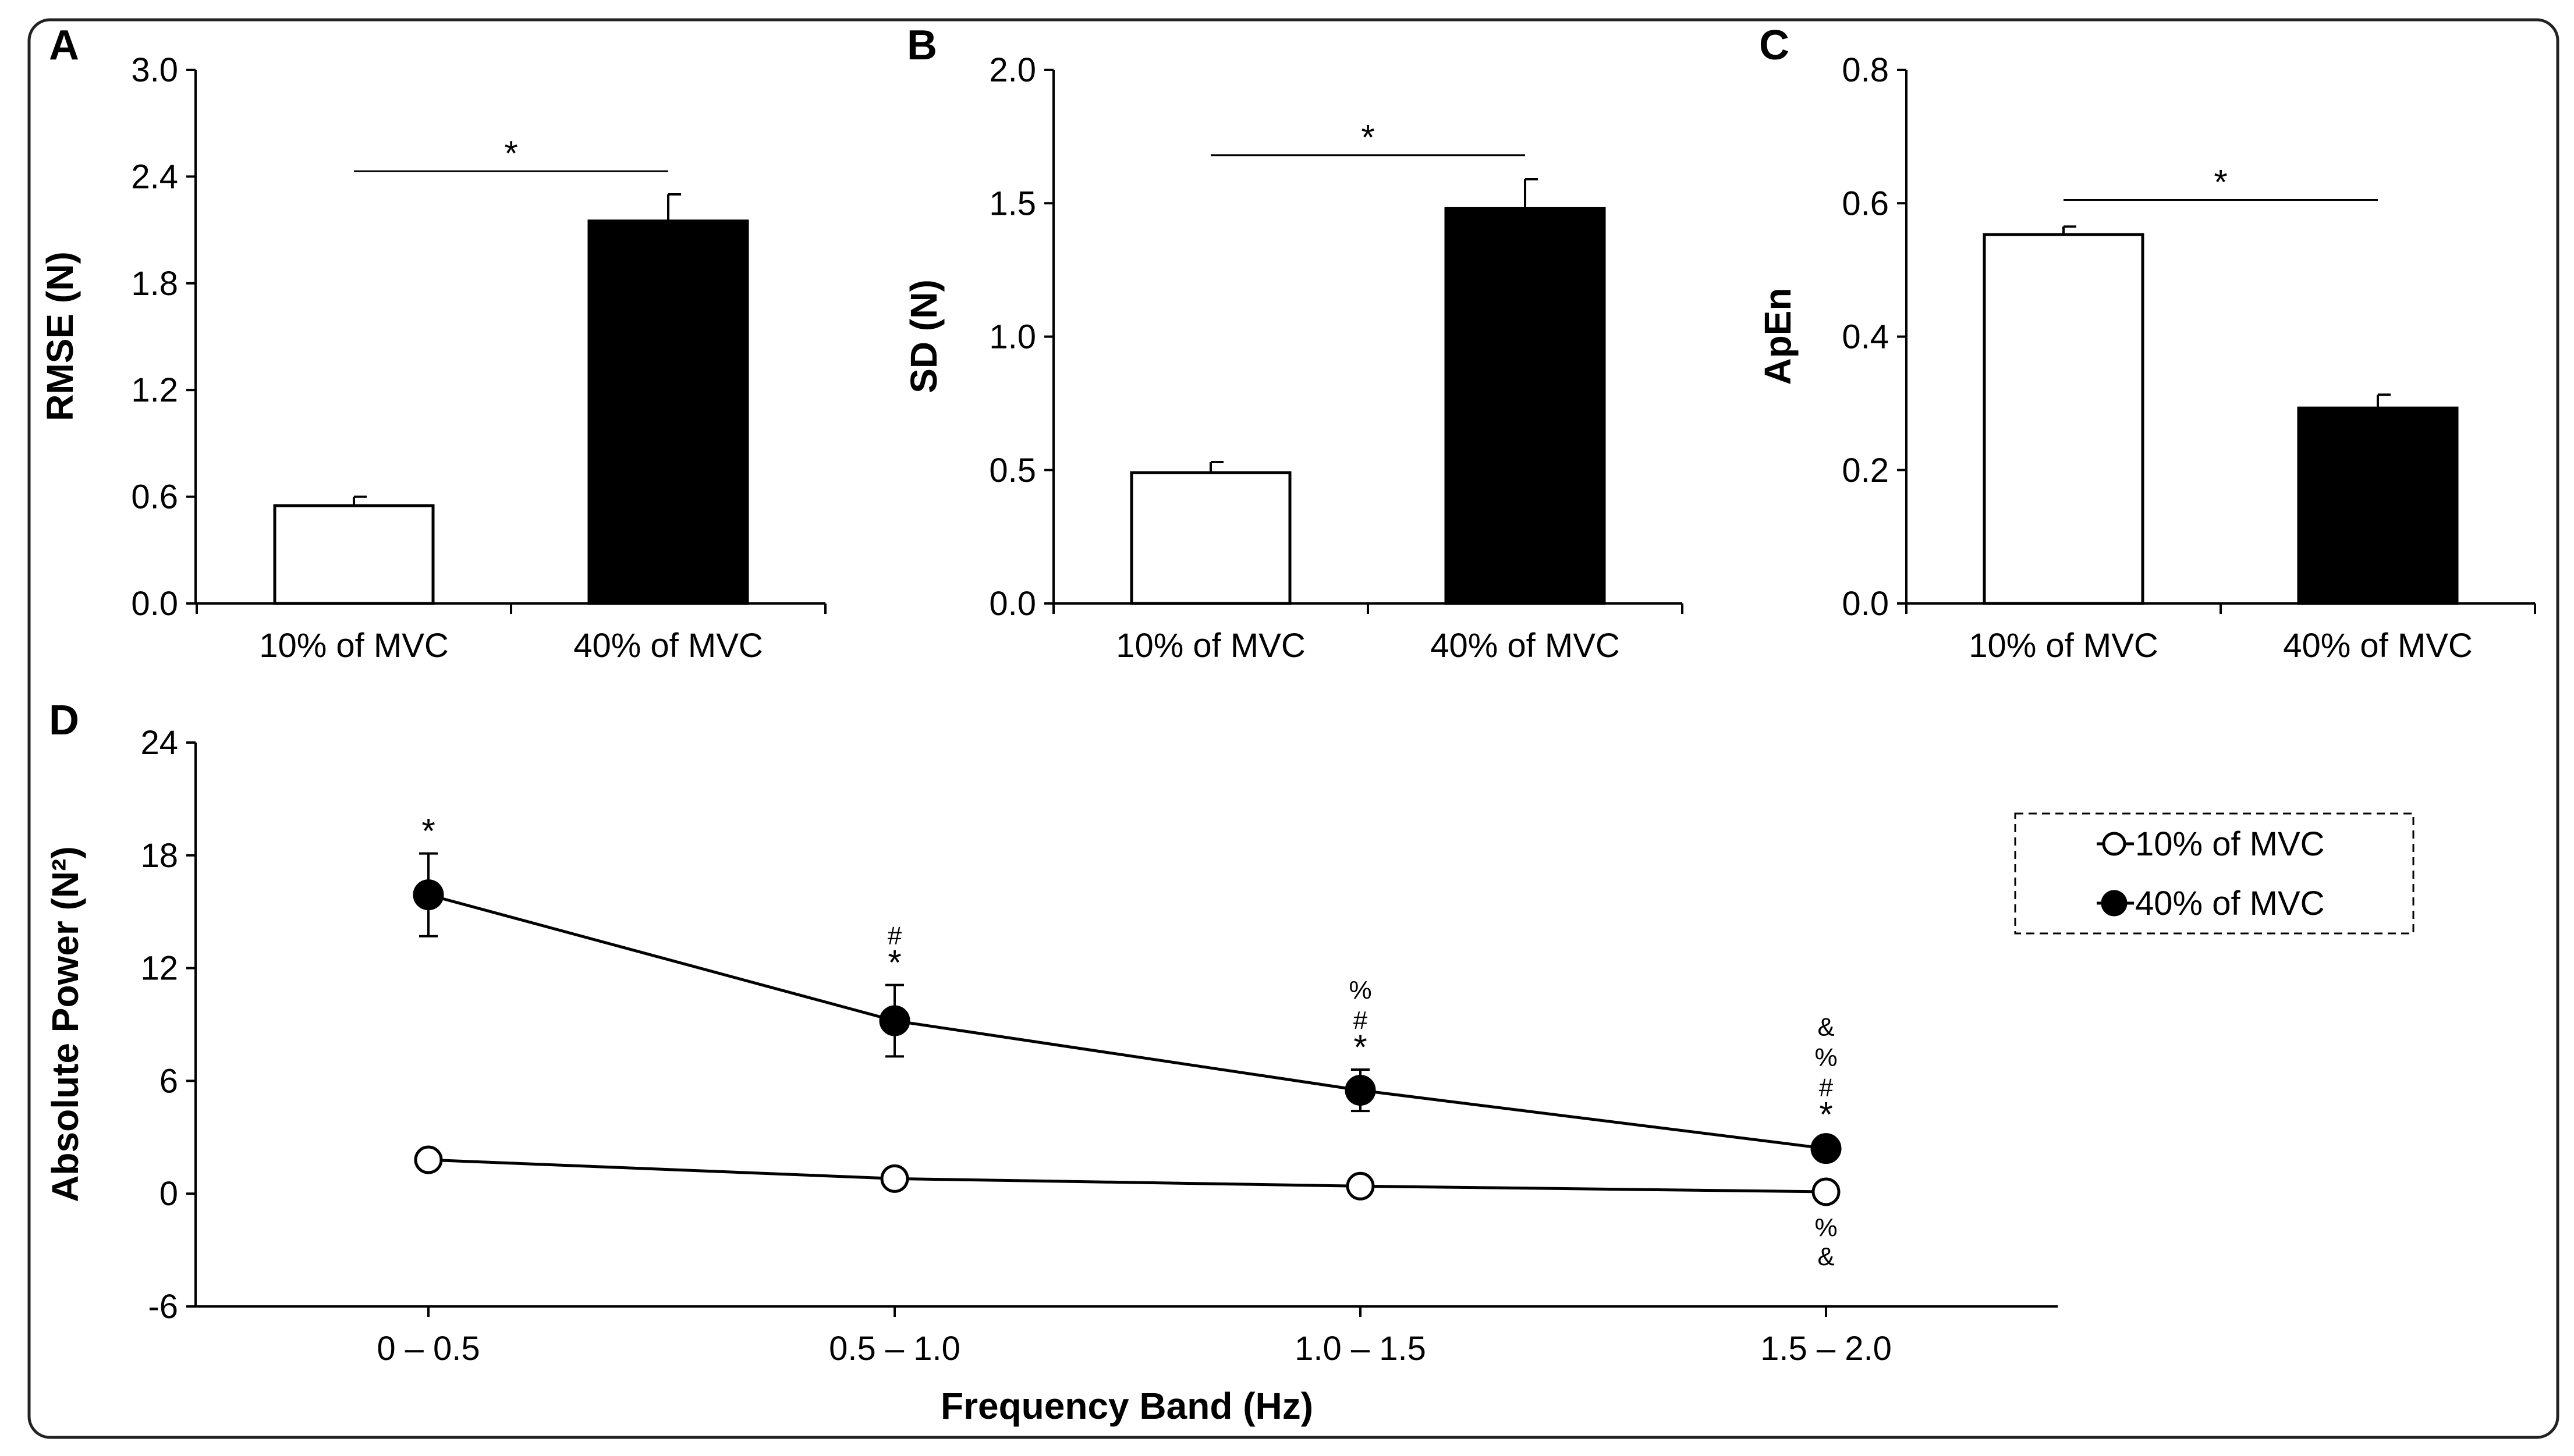  Describe the element at coordinates (1778, 336) in the screenshot. I see `y-axis-title: ApEn` at that location.